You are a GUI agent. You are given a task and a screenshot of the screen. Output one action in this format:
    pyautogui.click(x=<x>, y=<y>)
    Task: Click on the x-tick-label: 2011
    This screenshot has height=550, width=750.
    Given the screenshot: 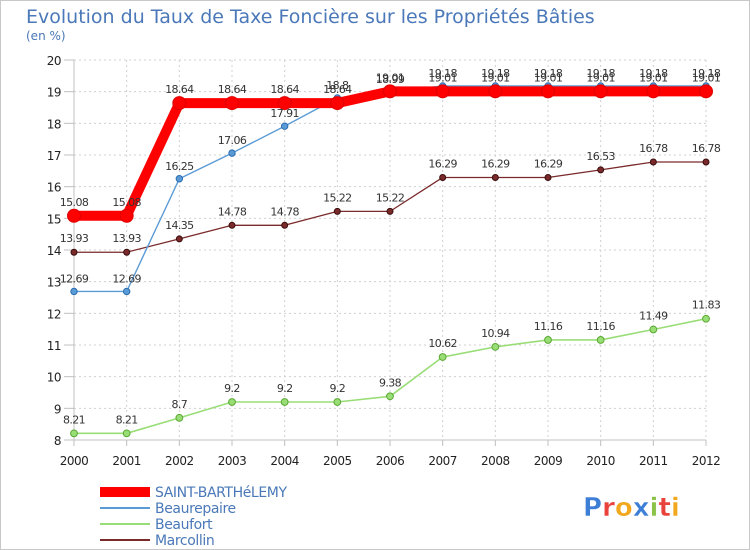 What is the action you would take?
    pyautogui.click(x=653, y=461)
    